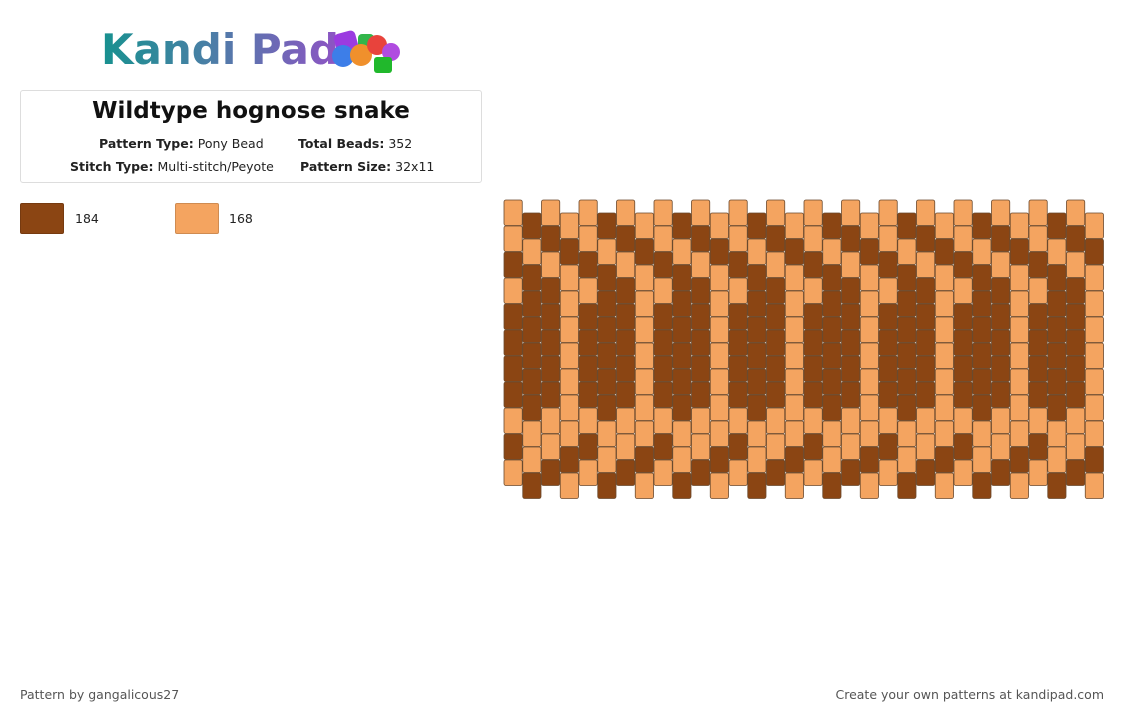  What do you see at coordinates (230, 143) in the screenshot?
I see `field-value: Pony Bead` at bounding box center [230, 143].